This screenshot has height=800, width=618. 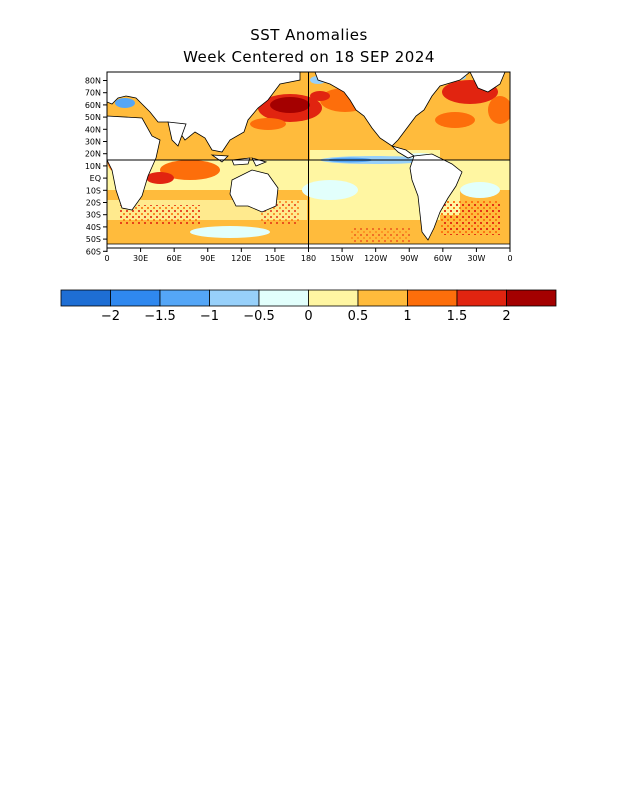 What do you see at coordinates (93, 203) in the screenshot?
I see `lat-tick-label: 20S` at bounding box center [93, 203].